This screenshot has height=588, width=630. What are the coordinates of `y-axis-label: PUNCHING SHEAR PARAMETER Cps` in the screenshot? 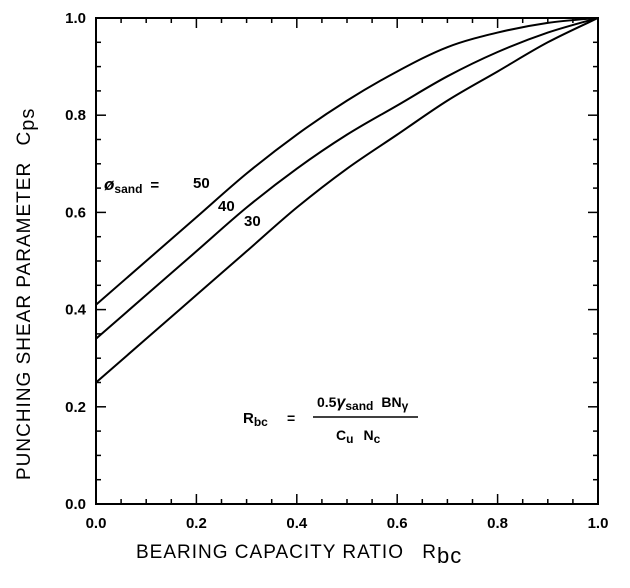 It's located at (26, 294).